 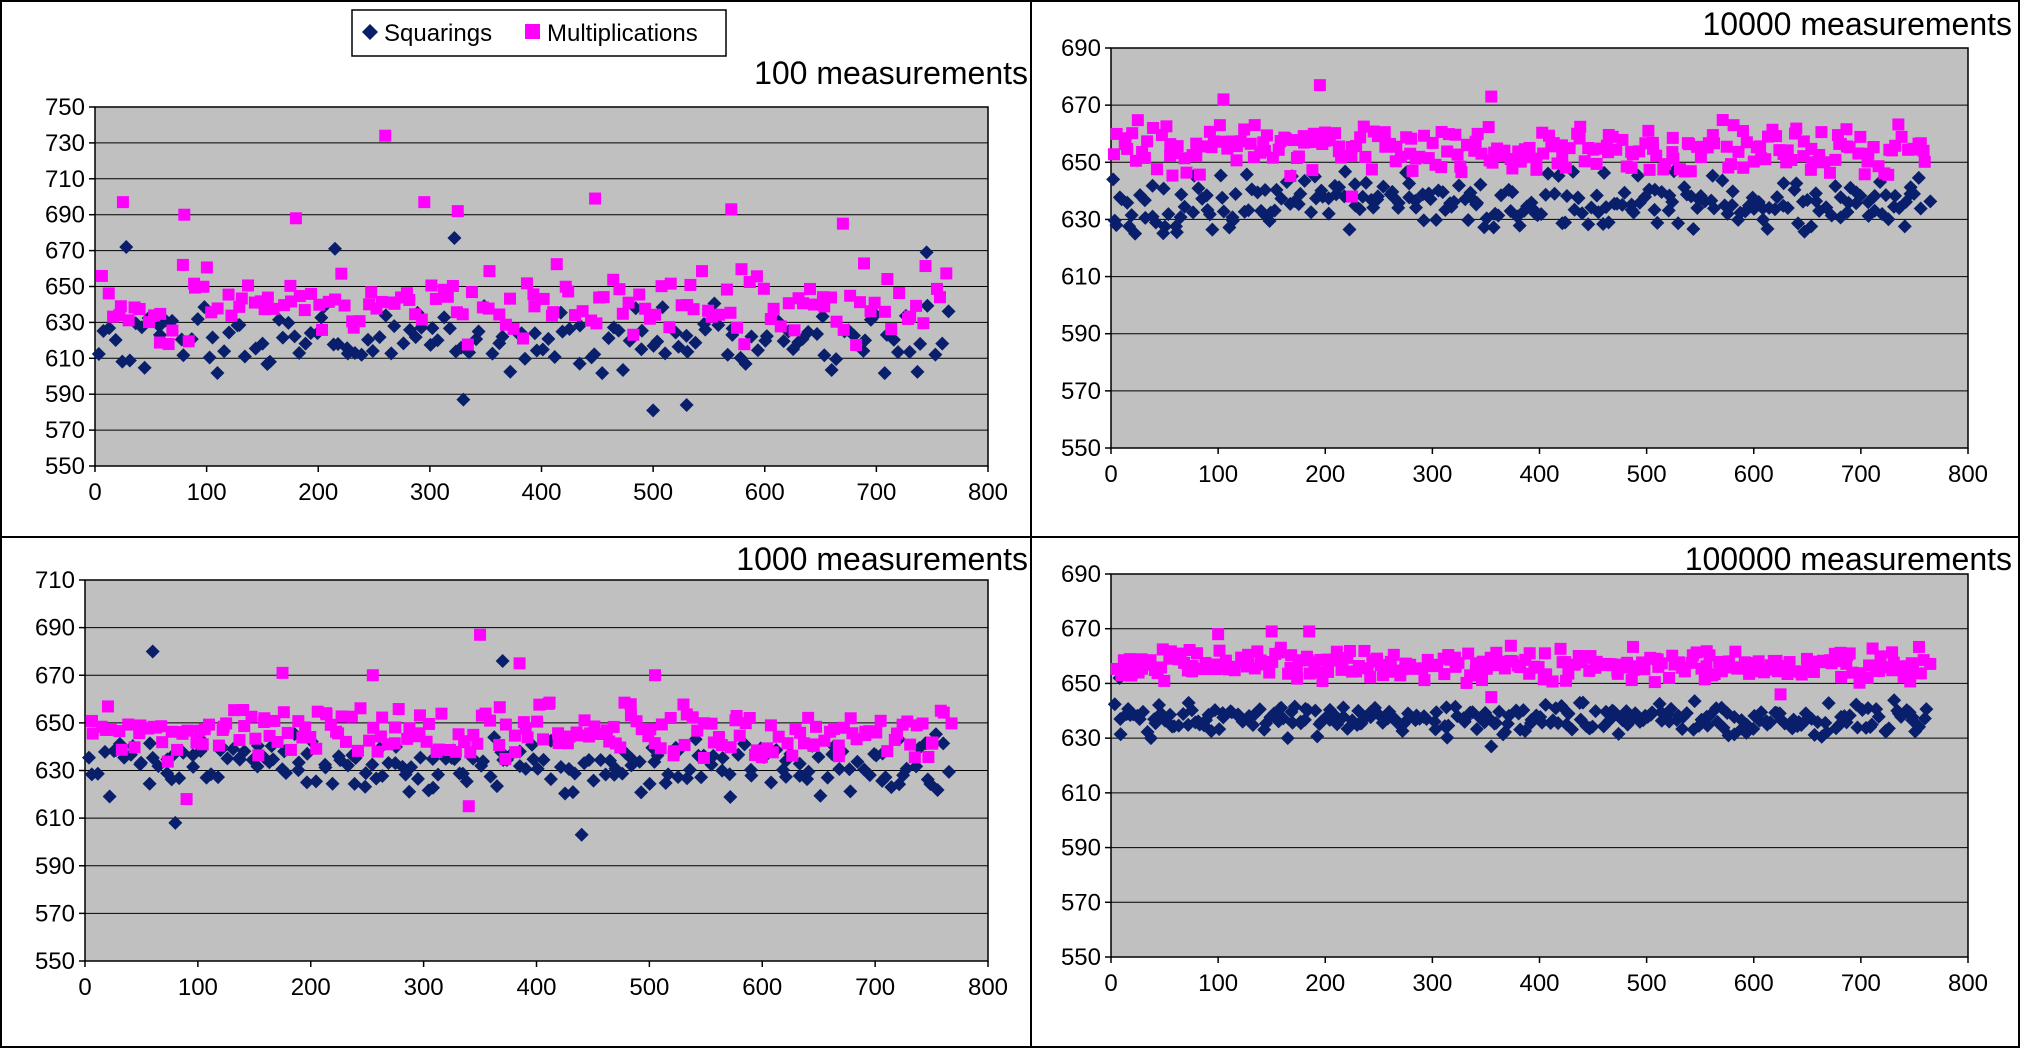 I want to click on x-tick-label: 500, so click(x=653, y=492).